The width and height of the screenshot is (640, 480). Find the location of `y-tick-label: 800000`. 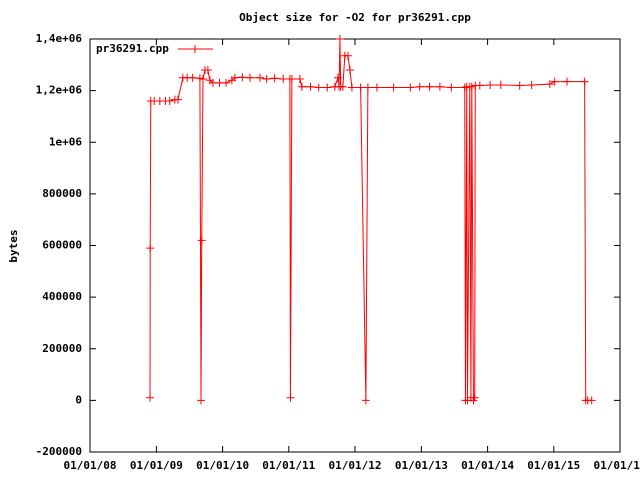

y-tick-label: 800000 is located at coordinates (62, 193).